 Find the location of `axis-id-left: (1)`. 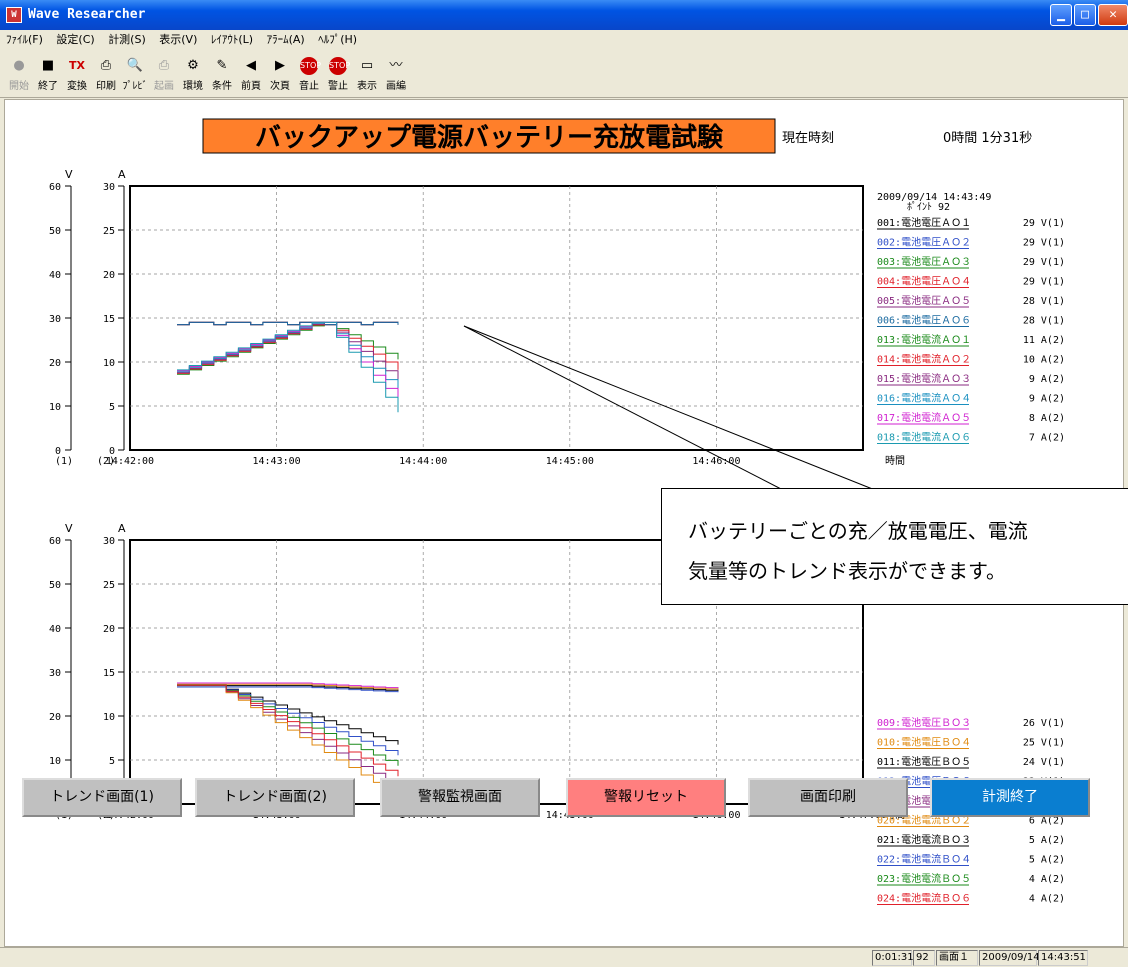

axis-id-left: (1) is located at coordinates (64, 461).